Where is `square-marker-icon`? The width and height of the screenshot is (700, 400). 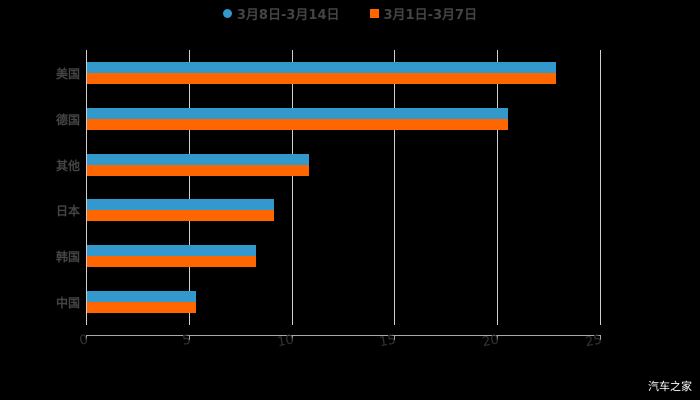
square-marker-icon is located at coordinates (374, 13).